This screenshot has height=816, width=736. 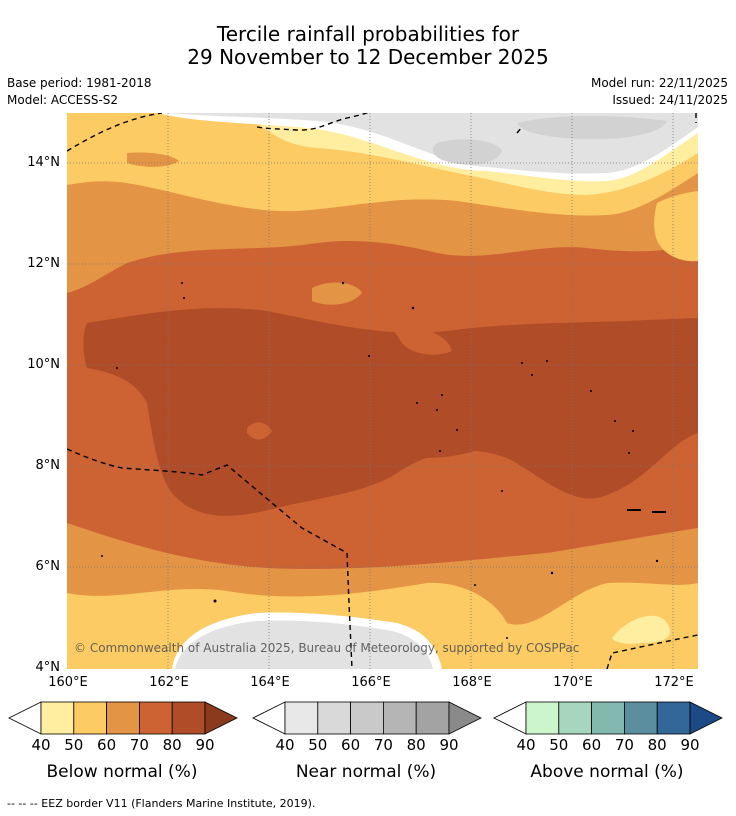 What do you see at coordinates (449, 745) in the screenshot?
I see `colorbar-near-tick-90: 90` at bounding box center [449, 745].